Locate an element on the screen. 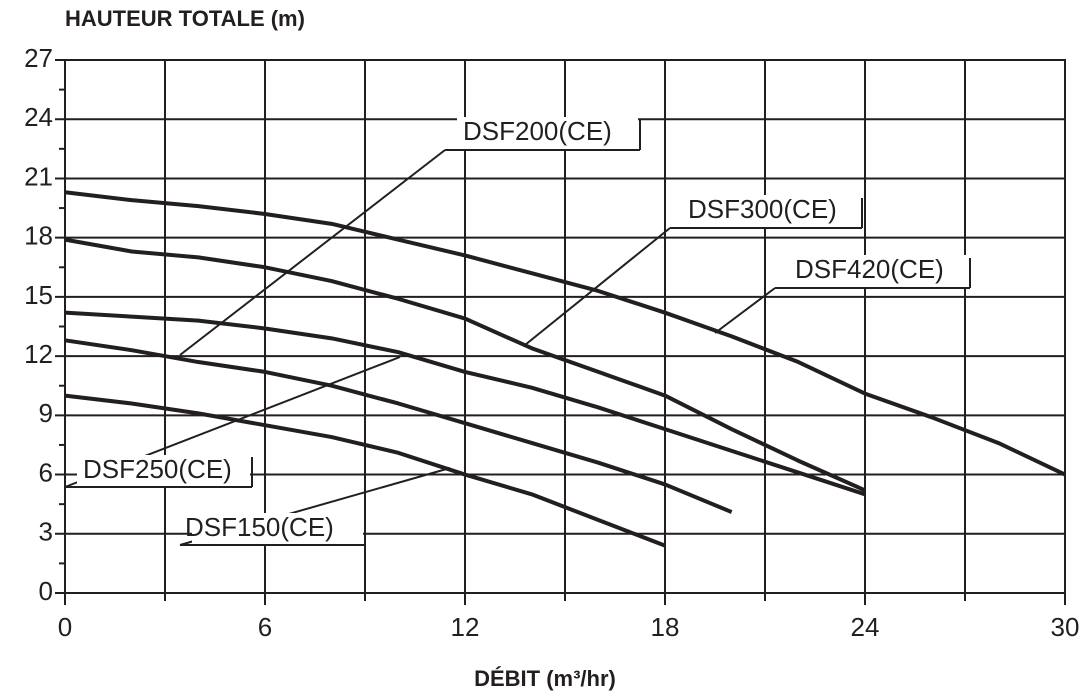 The width and height of the screenshot is (1084, 697). y-tick-label: 3 is located at coordinates (46, 532).